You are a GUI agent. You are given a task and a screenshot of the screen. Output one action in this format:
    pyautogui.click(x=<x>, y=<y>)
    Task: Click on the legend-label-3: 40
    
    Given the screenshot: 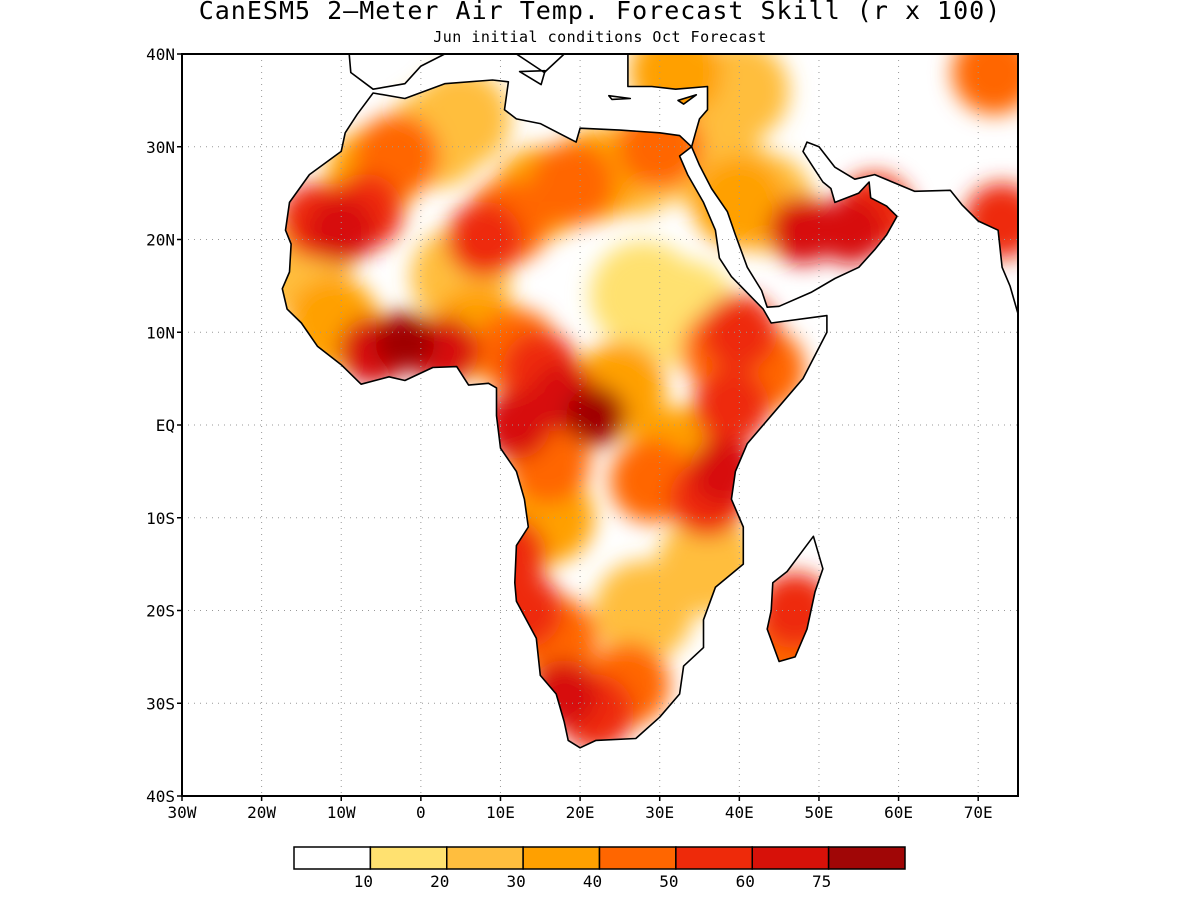 What is the action you would take?
    pyautogui.click(x=592, y=881)
    